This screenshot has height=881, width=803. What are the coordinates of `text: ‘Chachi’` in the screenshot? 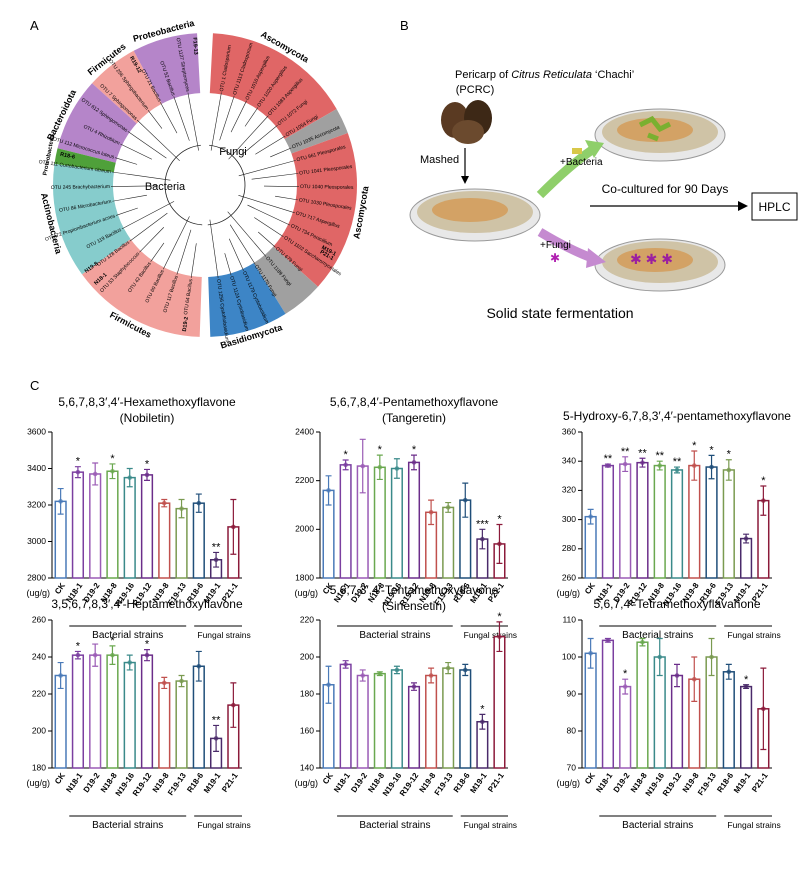 It's located at (613, 75).